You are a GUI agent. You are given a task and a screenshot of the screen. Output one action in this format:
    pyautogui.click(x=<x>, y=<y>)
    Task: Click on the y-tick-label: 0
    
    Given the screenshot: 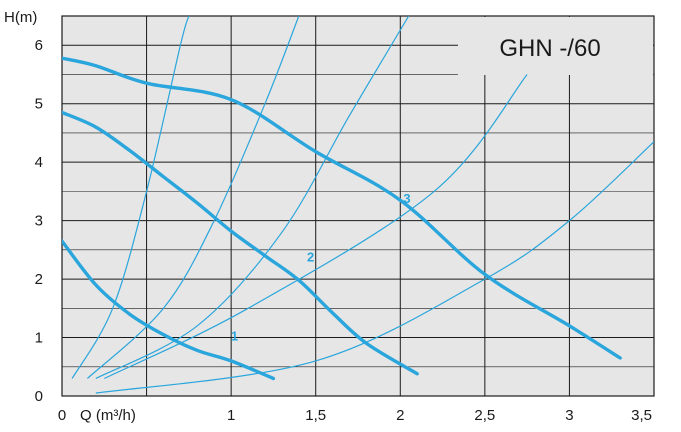 What is the action you would take?
    pyautogui.click(x=39, y=396)
    